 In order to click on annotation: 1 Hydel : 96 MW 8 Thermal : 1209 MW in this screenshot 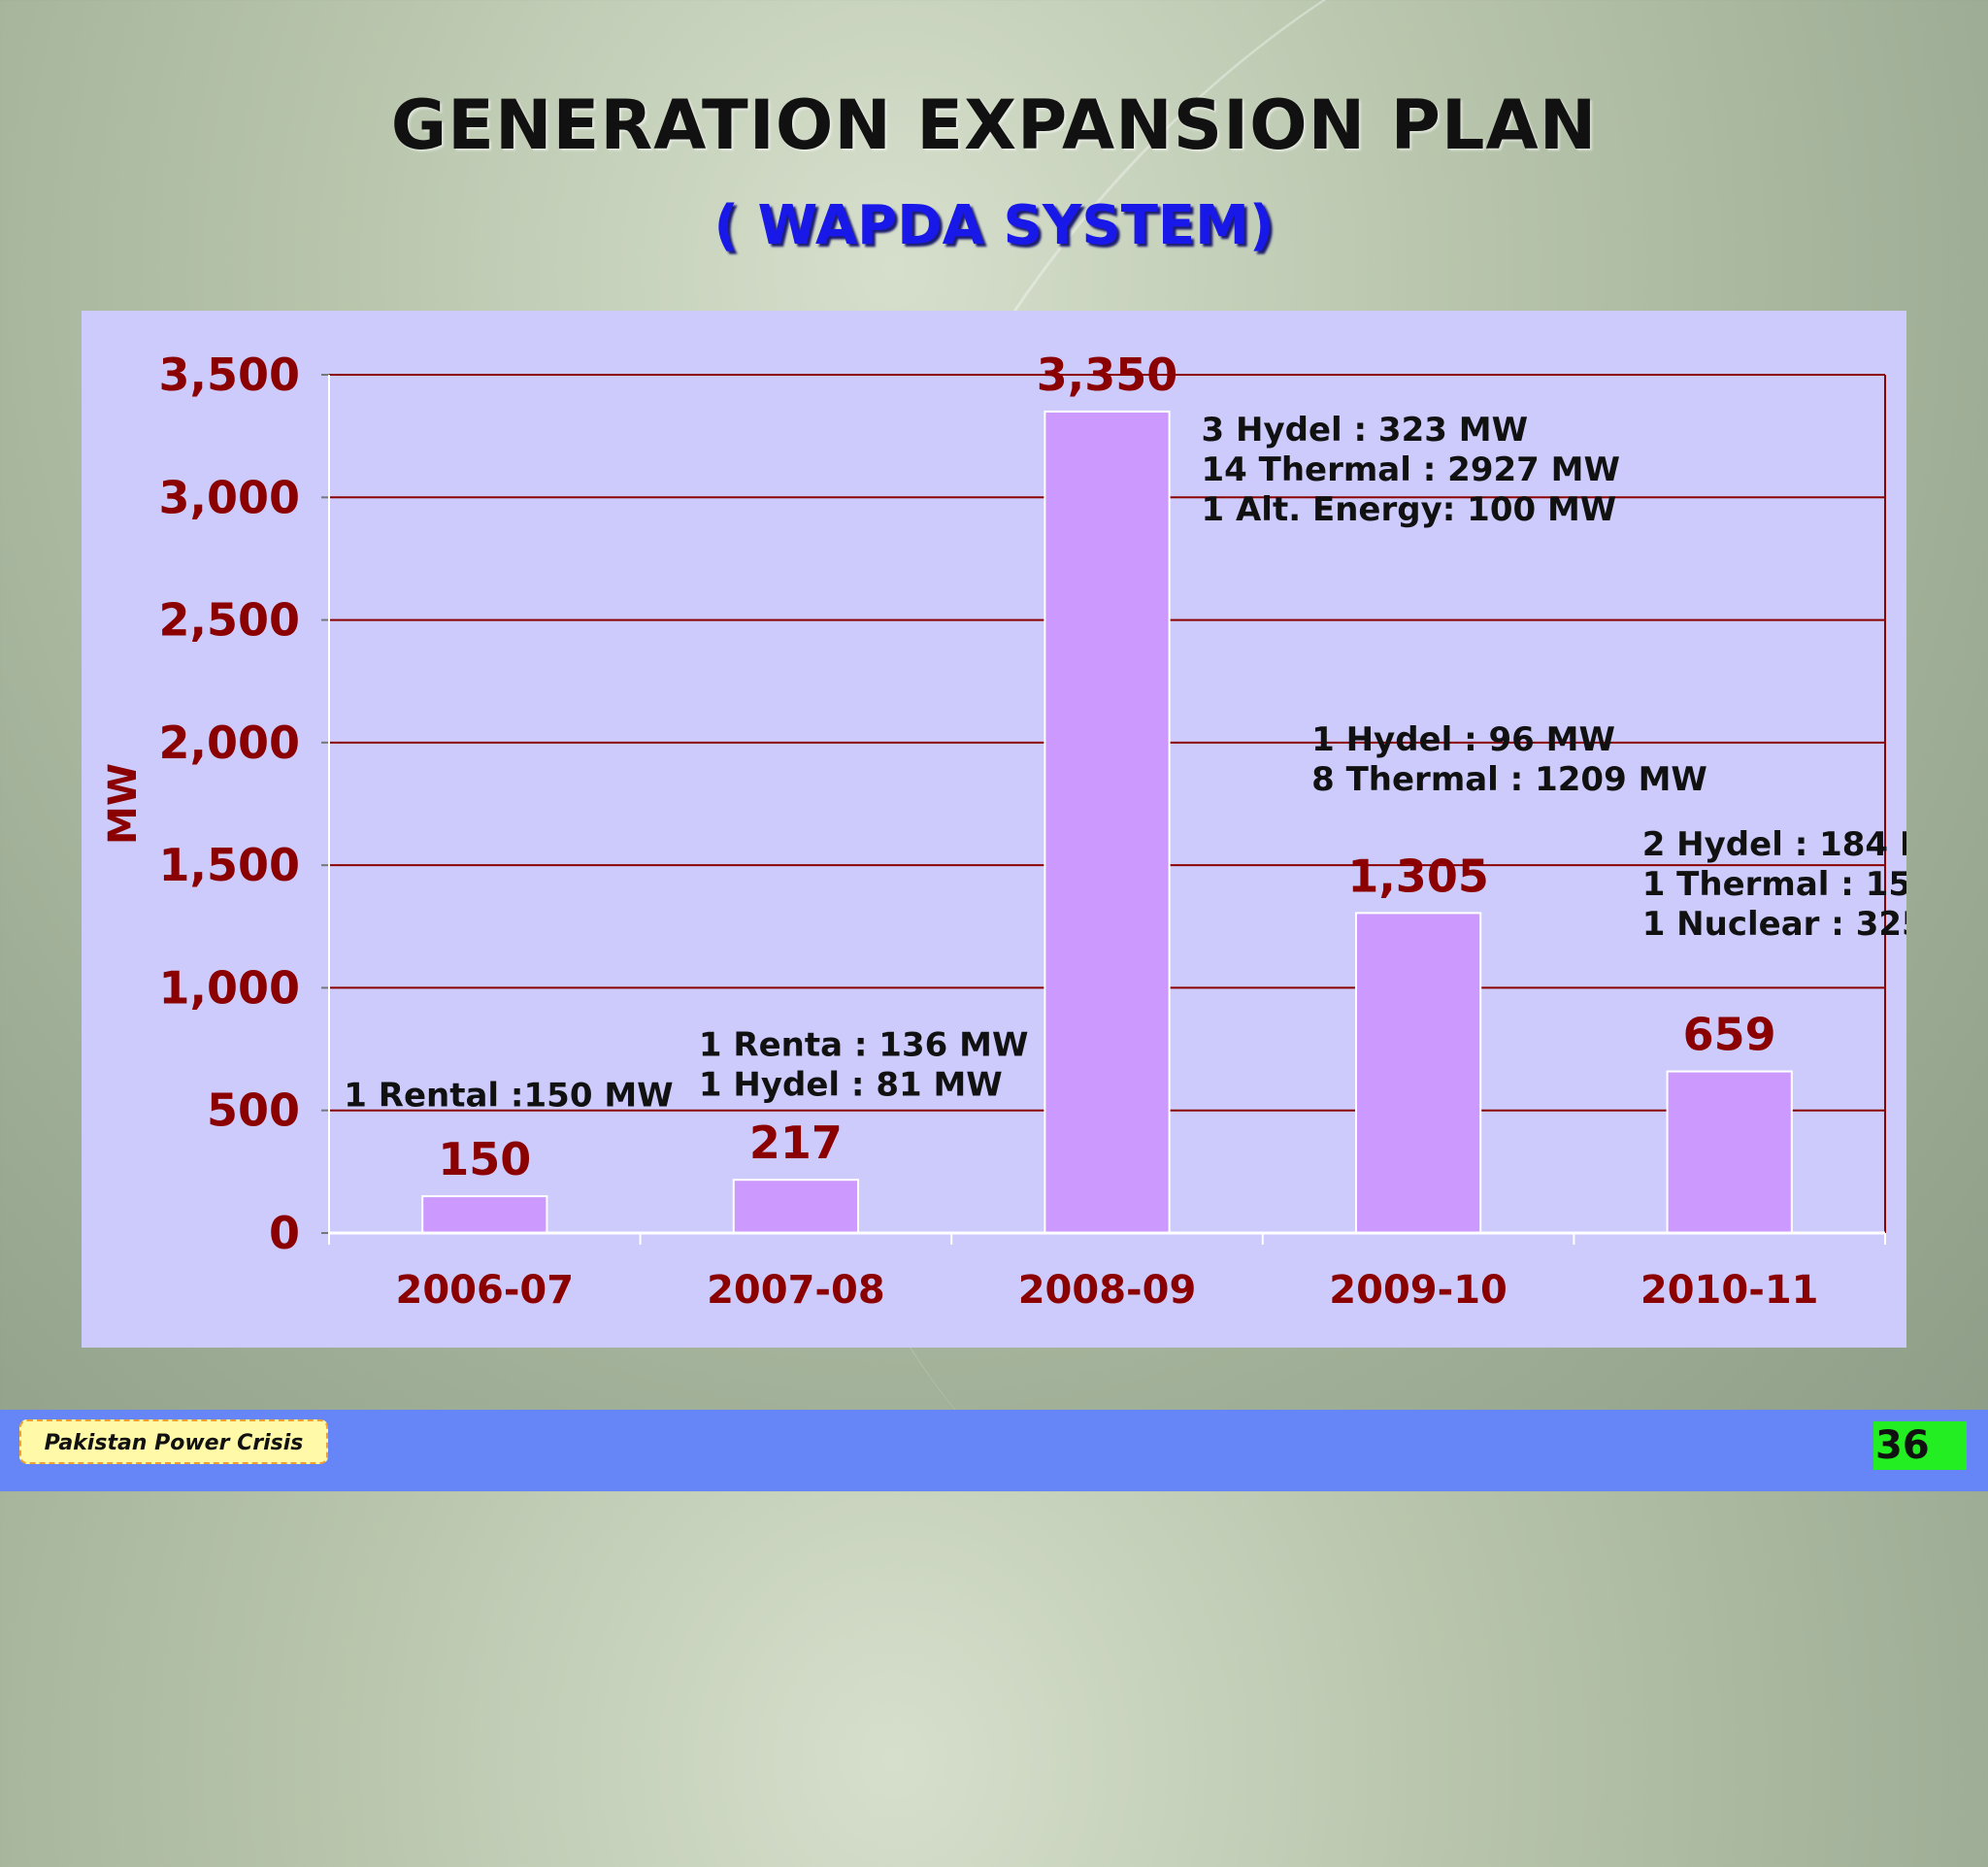, I will do `click(1509, 759)`.